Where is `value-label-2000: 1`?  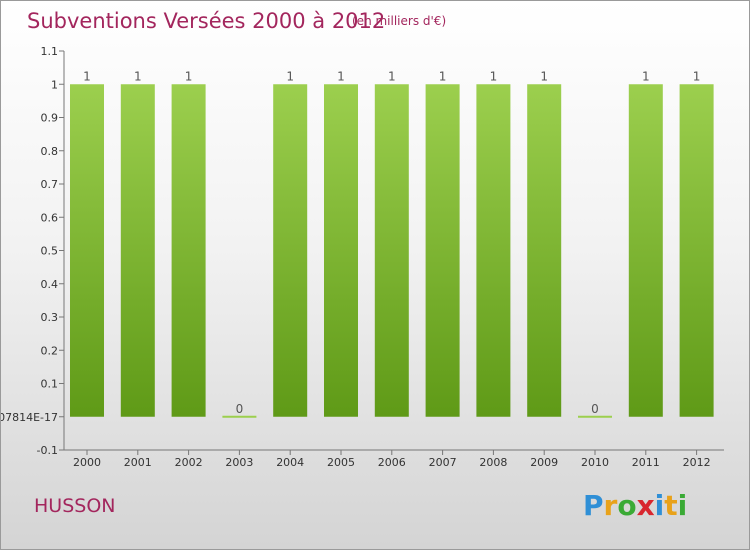 value-label-2000: 1 is located at coordinates (87, 76).